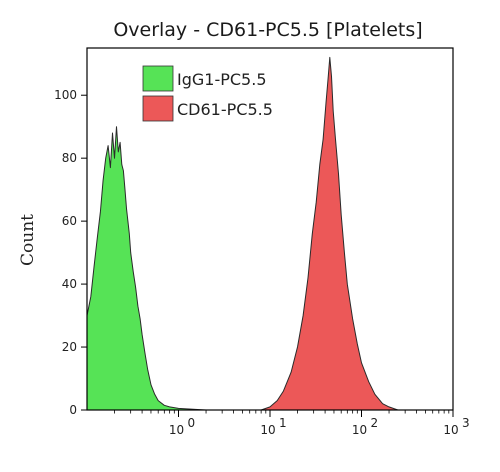  Describe the element at coordinates (69, 284) in the screenshot. I see `y-tick-label: 40` at that location.